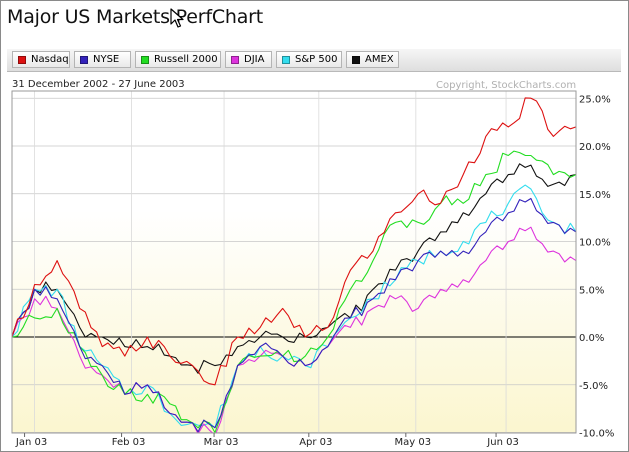  I want to click on y-tick-label: 15.0%, so click(595, 195).